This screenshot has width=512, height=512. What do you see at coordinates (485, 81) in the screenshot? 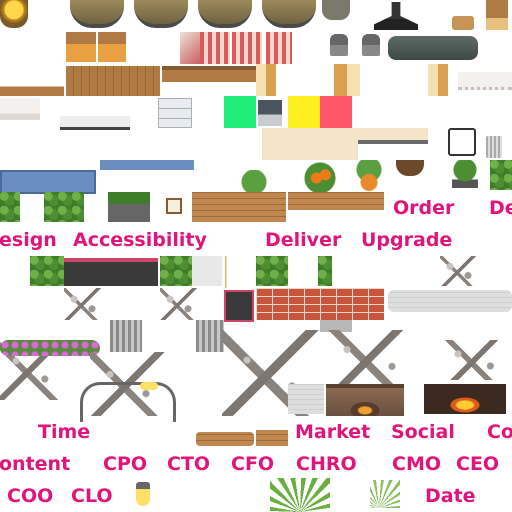
I see `lace-table-sprite` at bounding box center [485, 81].